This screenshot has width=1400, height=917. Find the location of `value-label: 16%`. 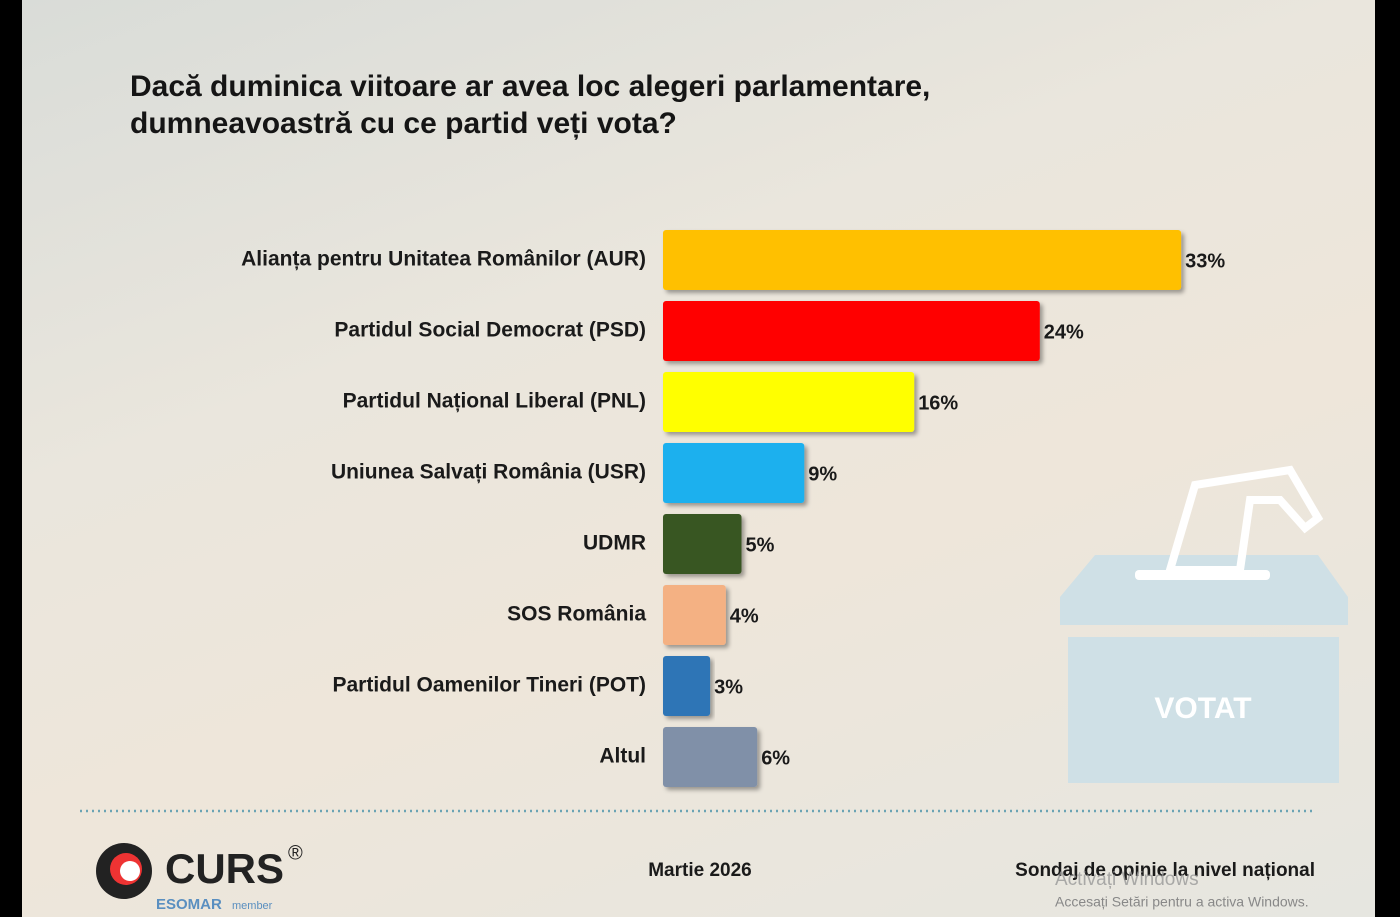

value-label: 16% is located at coordinates (938, 403).